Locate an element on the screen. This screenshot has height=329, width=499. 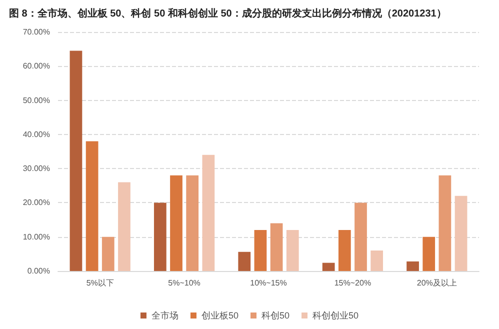
chart-title: 图 8：全市场、创业板 50、科创 50 和科创创业 50：成分股的研发支出比例分布情况（20201231） is located at coordinates (227, 14).